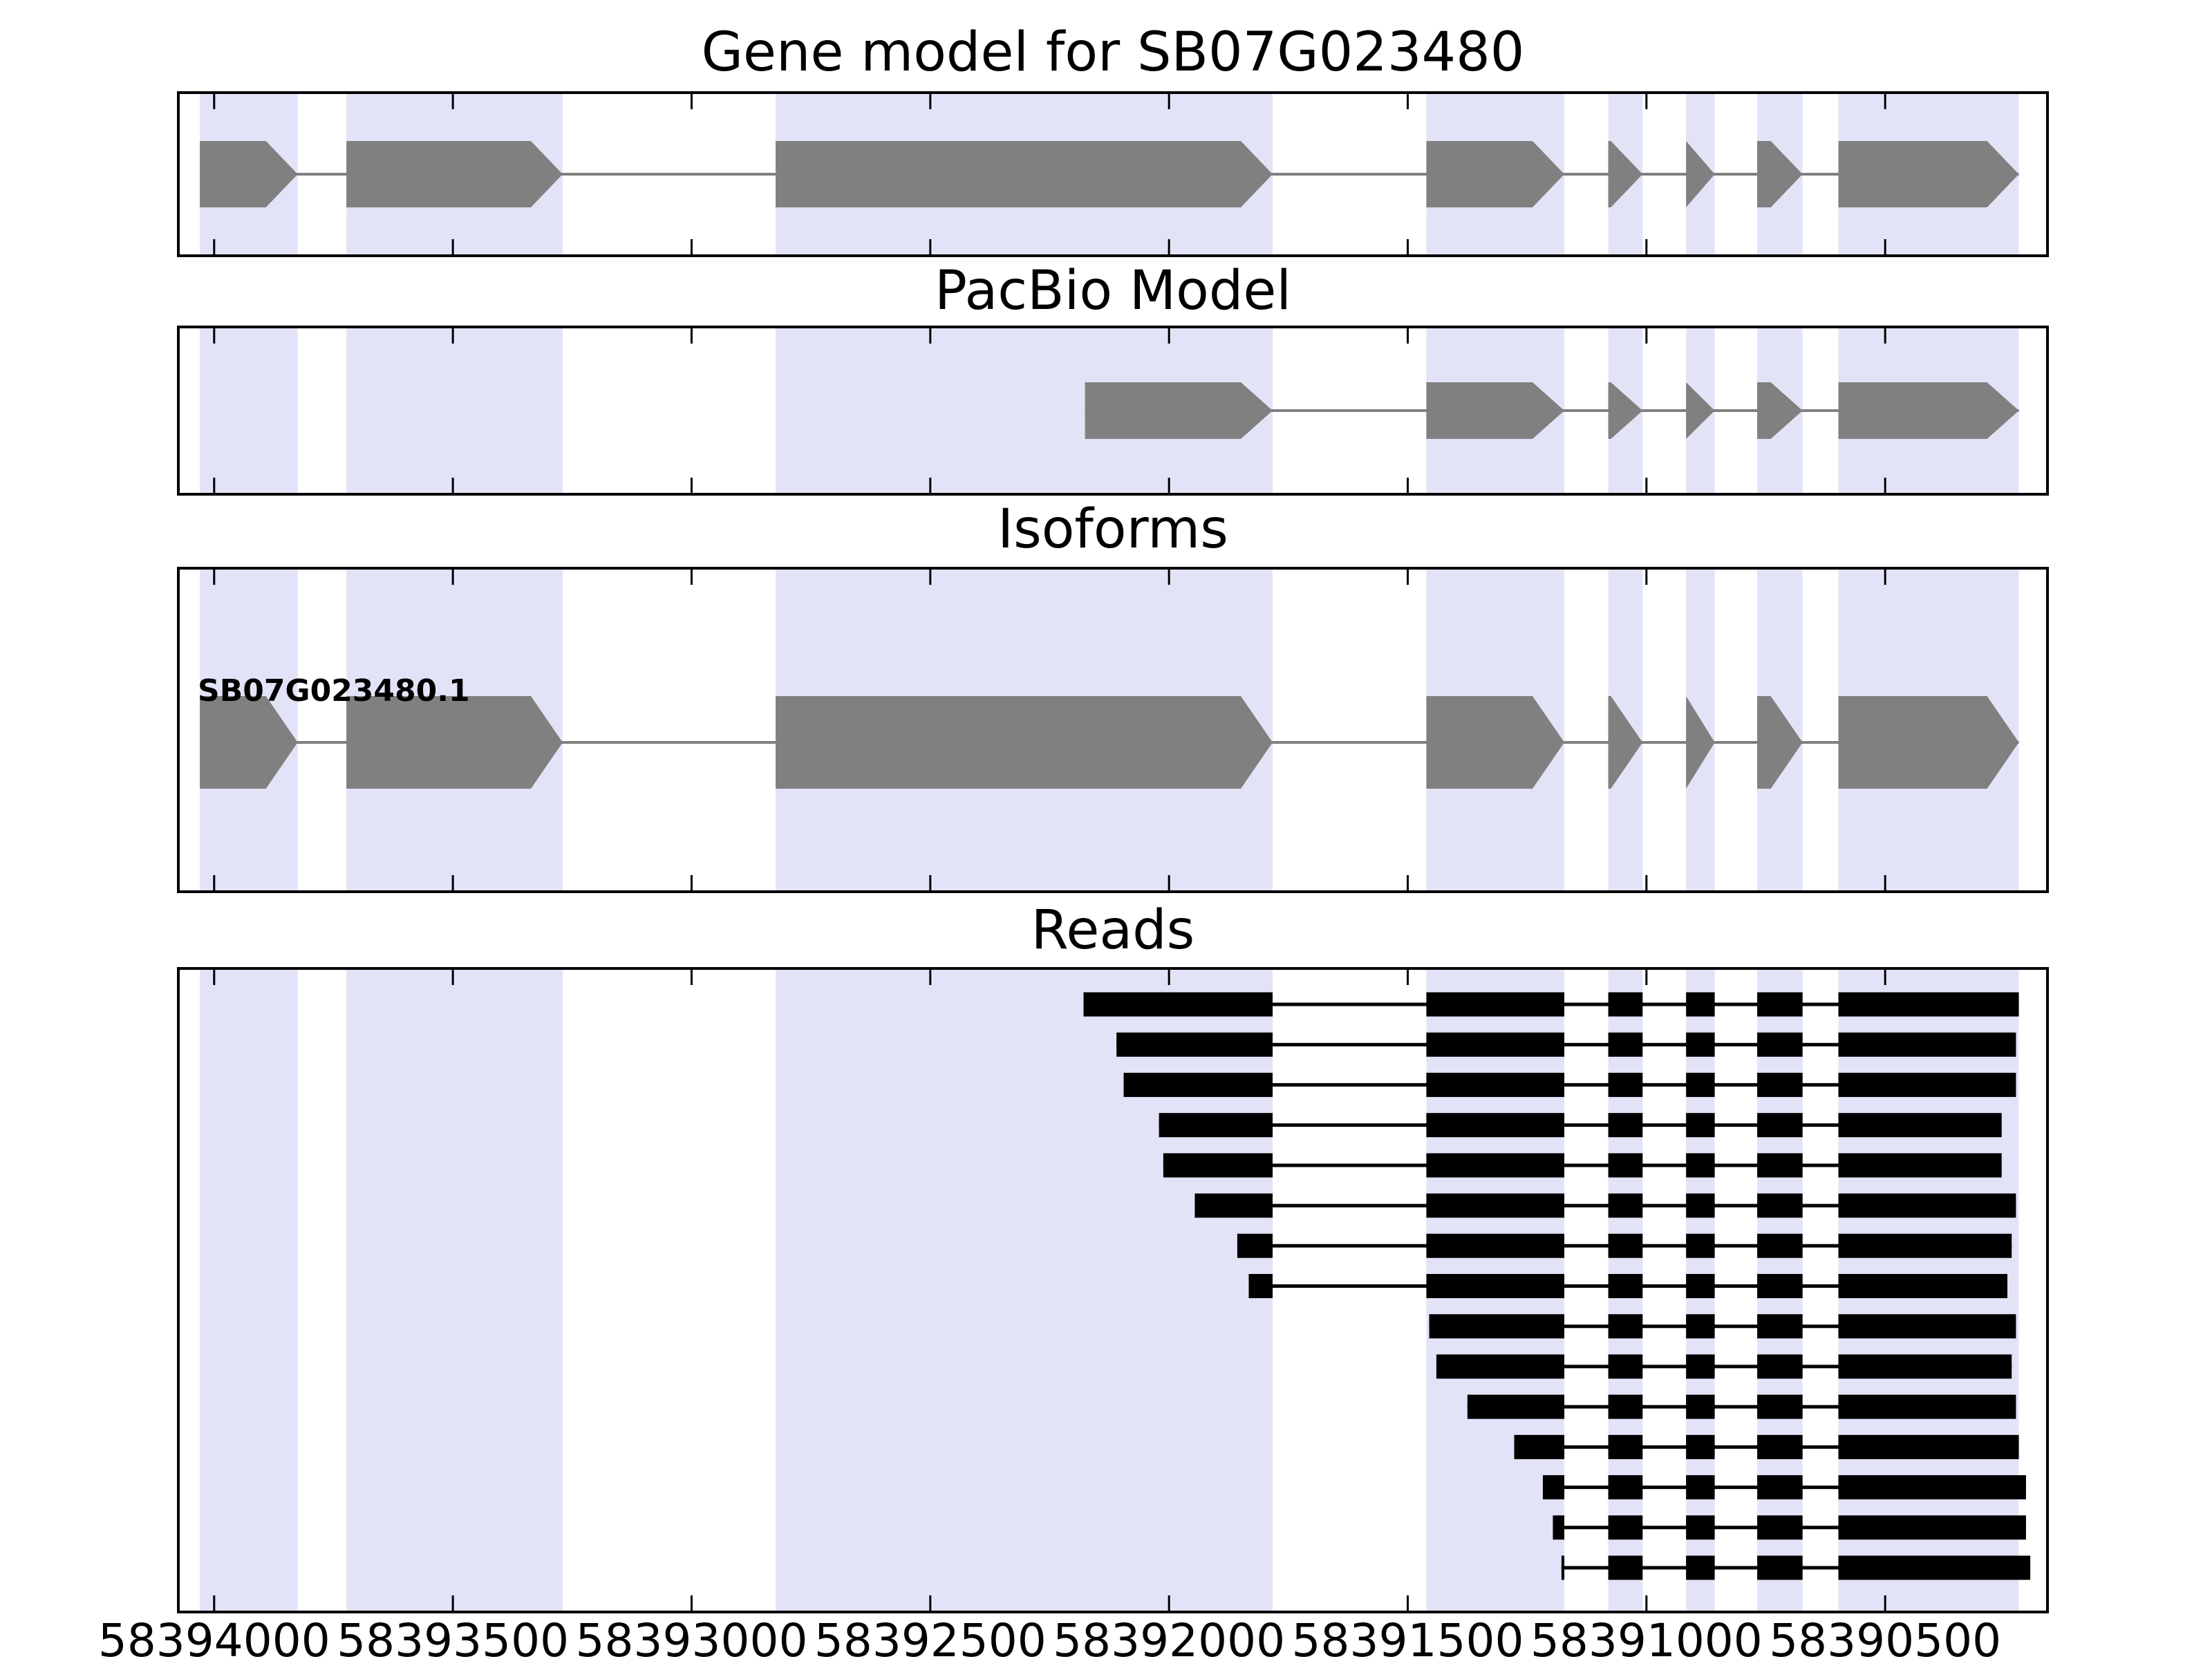 This screenshot has width=2212, height=1659. What do you see at coordinates (453, 1637) in the screenshot?
I see `axis-tick-label: 58393500` at bounding box center [453, 1637].